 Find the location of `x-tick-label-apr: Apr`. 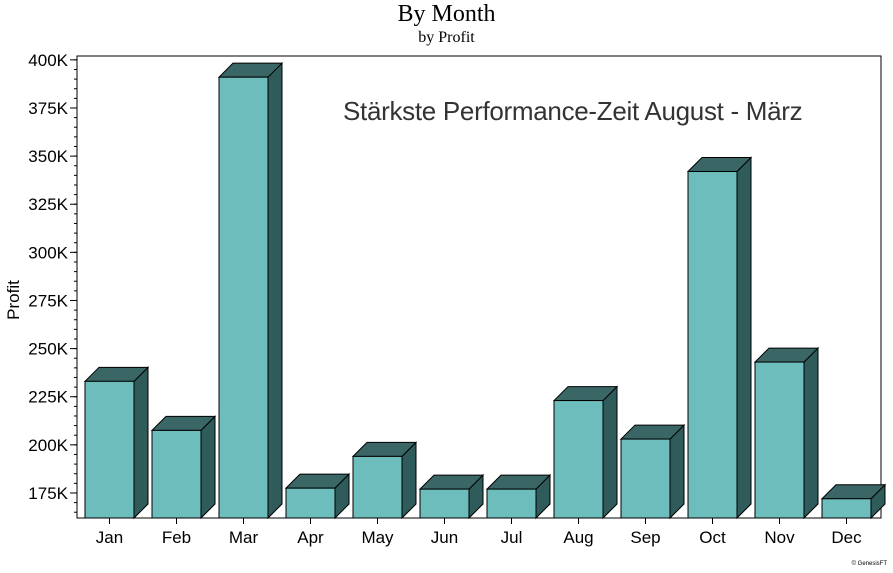

x-tick-label-apr: Apr is located at coordinates (310, 537).